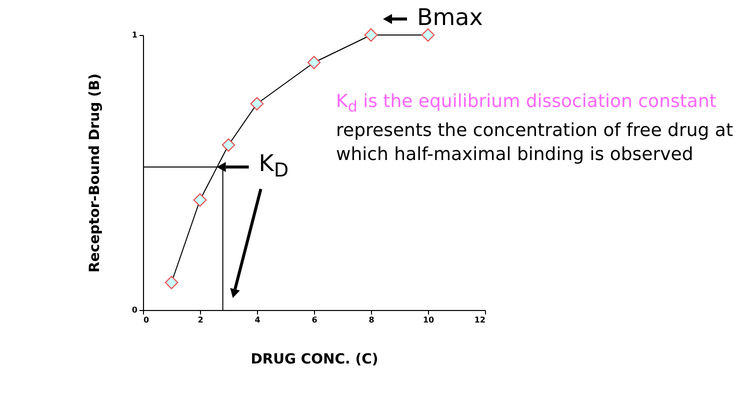  Describe the element at coordinates (428, 320) in the screenshot. I see `x-tick-label: 10` at that location.